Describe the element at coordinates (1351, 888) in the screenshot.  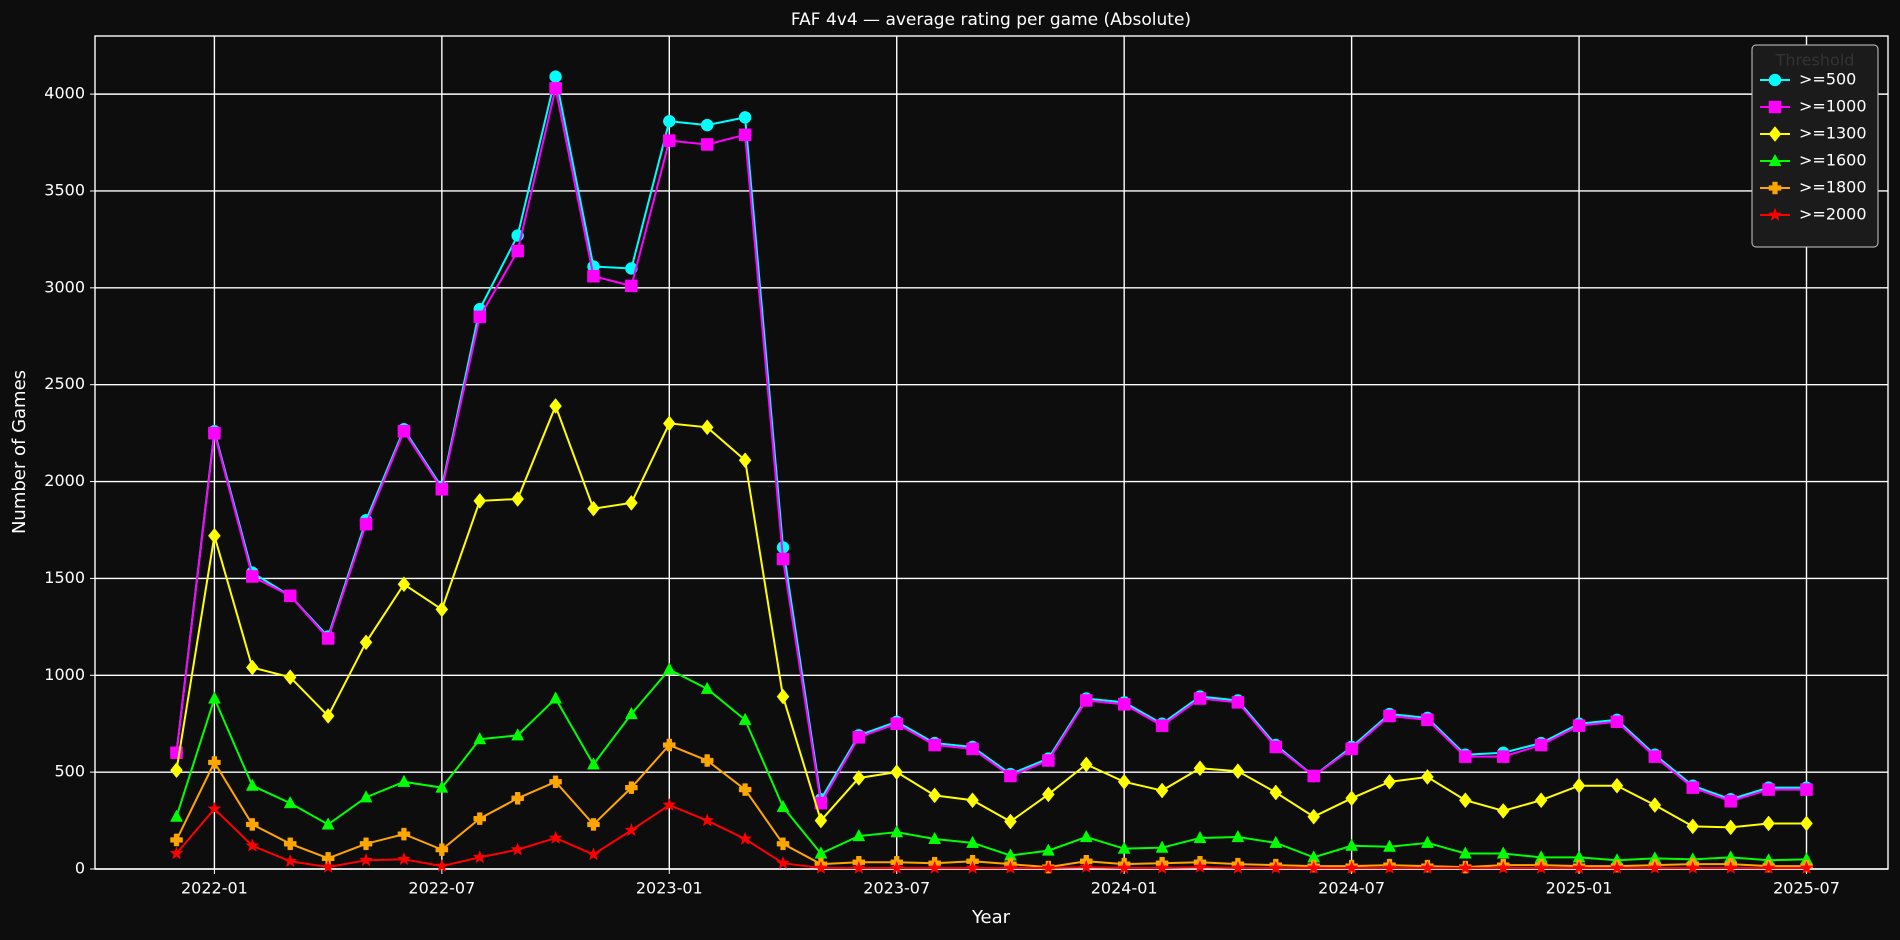
I see `x-tick-label: 2024-07` at that location.